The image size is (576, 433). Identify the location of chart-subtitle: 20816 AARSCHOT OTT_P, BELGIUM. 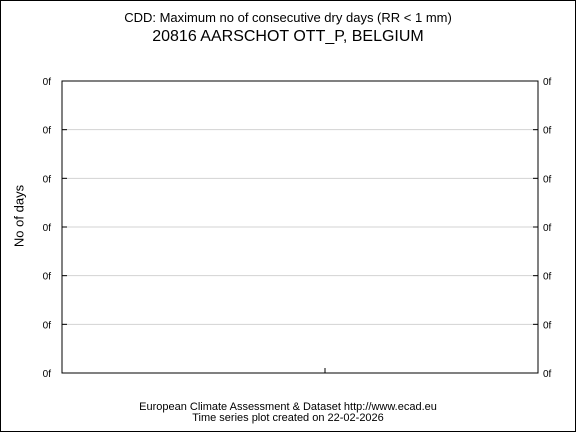
(288, 36).